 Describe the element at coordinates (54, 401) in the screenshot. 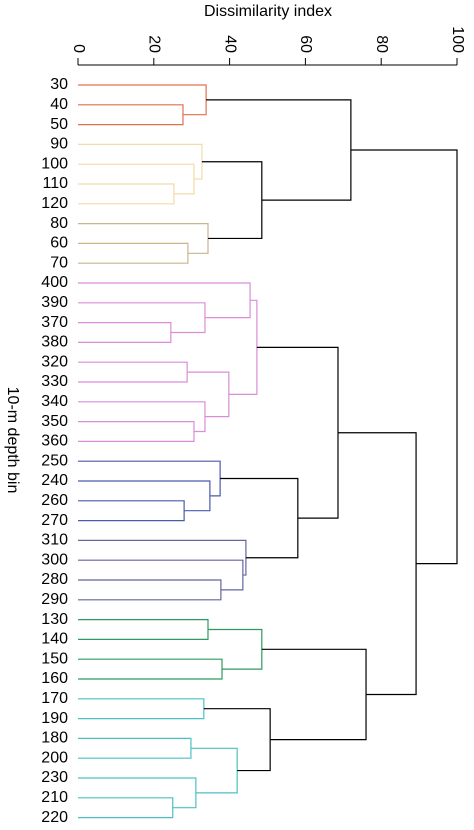

I see `leaf-label: 340` at that location.